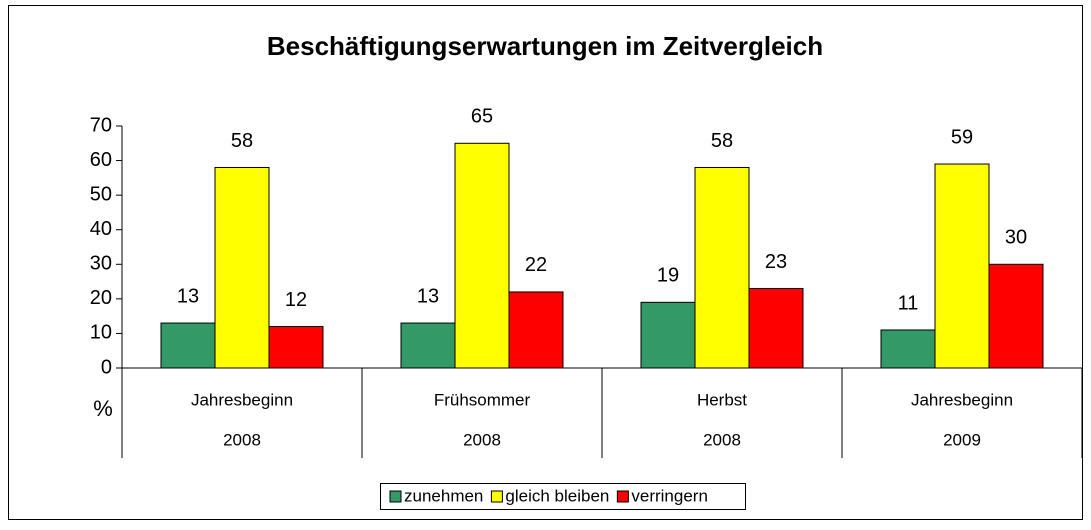  Describe the element at coordinates (482, 399) in the screenshot. I see `x-tick-label: Frühsommer` at that location.